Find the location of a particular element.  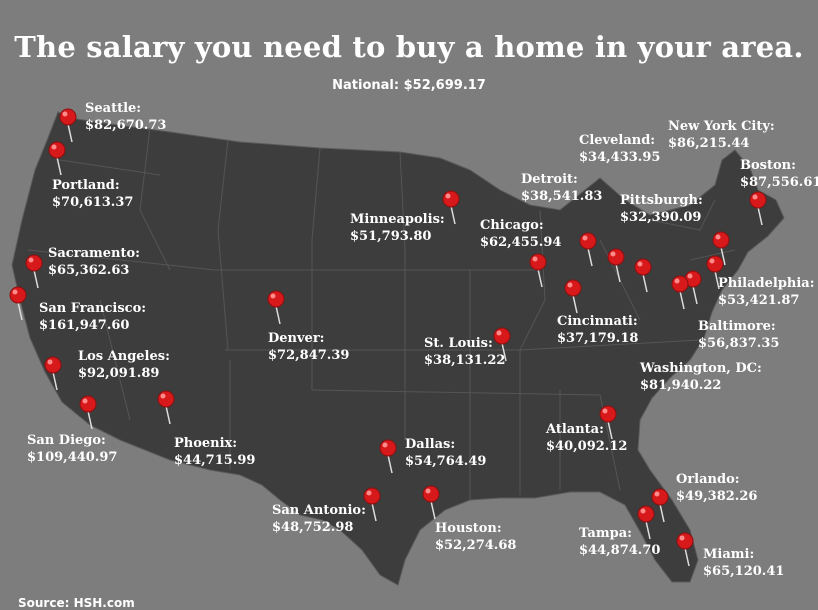

city-label-atlanta: Atlanta: $40,092.12 is located at coordinates (586, 438).